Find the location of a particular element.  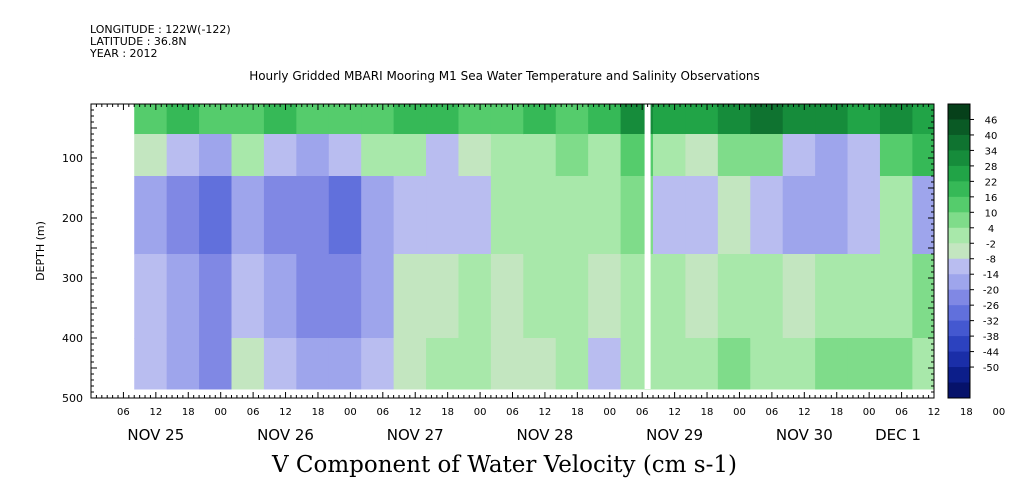

y-tick-label: 500 is located at coordinates (72, 398).